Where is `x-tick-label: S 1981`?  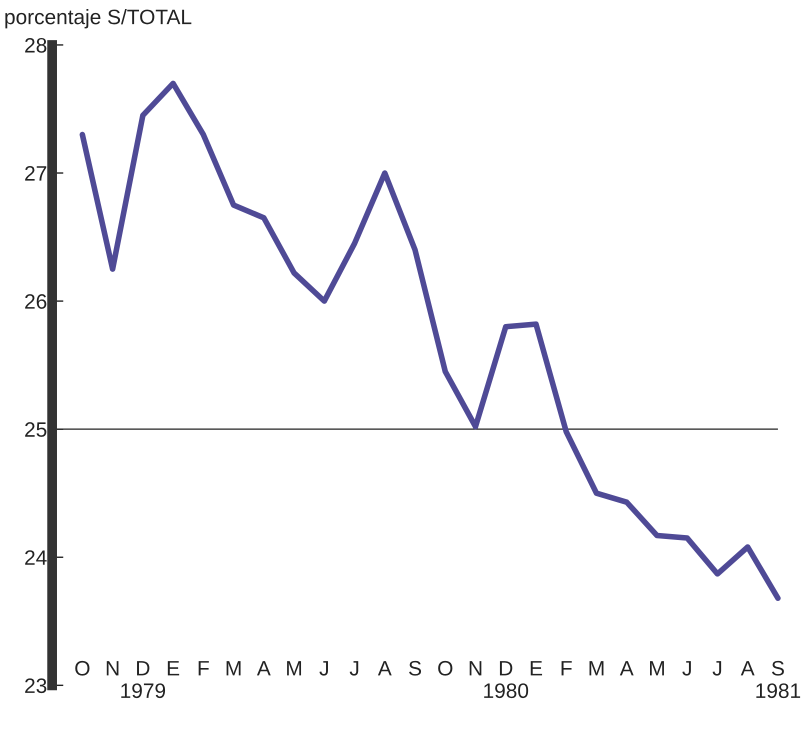 x-tick-label: S 1981 is located at coordinates (778, 679).